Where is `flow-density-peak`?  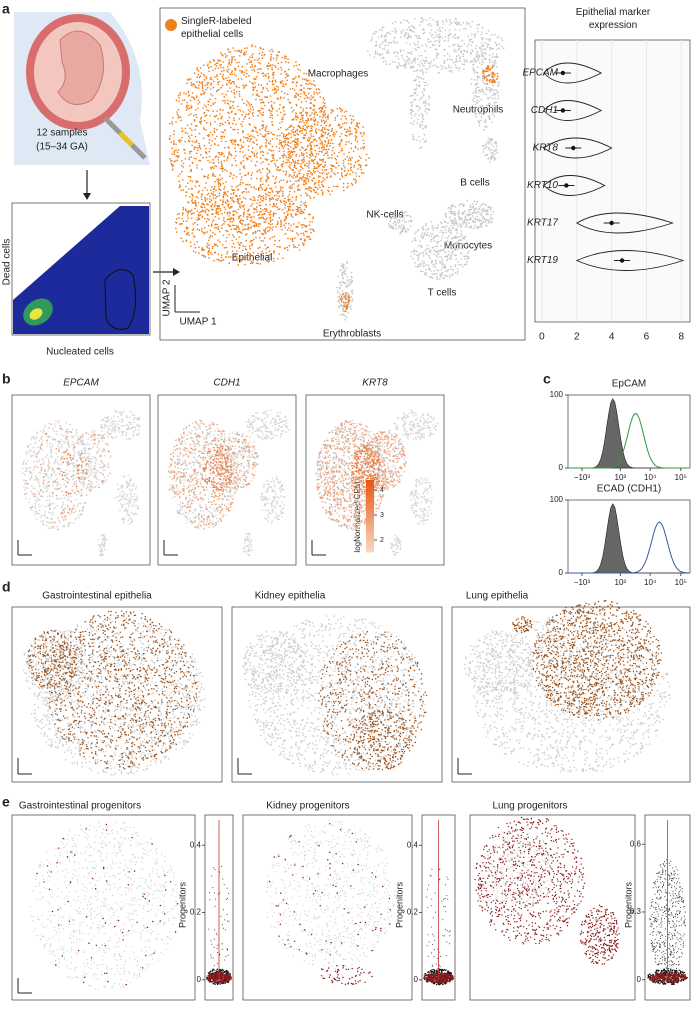 flow-density-peak is located at coordinates (36, 314).